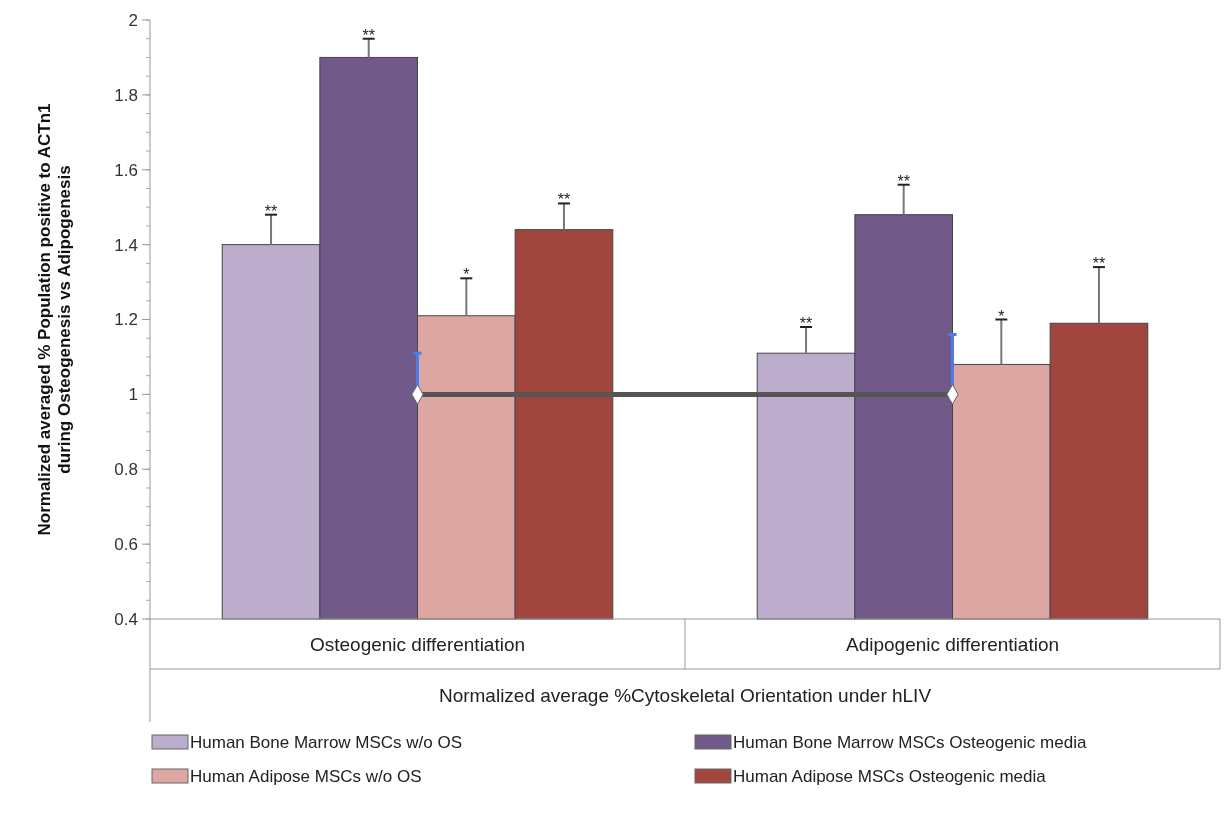 Image resolution: width=1228 pixels, height=819 pixels. I want to click on legend-label: Human Bone Marrow MSCs w/o OS, so click(326, 742).